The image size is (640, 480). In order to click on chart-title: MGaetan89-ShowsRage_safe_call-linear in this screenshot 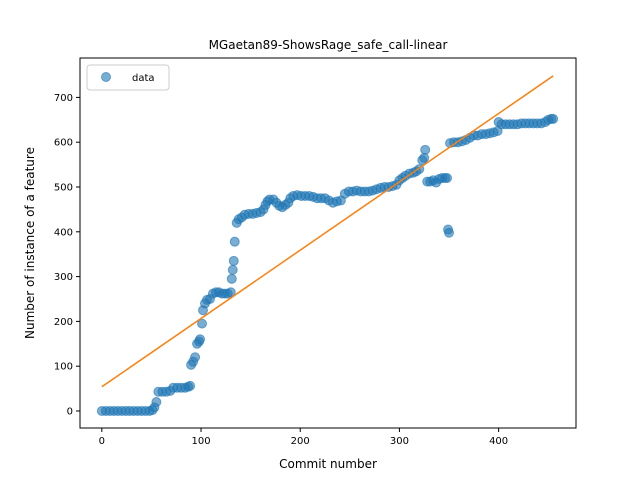, I will do `click(328, 45)`.